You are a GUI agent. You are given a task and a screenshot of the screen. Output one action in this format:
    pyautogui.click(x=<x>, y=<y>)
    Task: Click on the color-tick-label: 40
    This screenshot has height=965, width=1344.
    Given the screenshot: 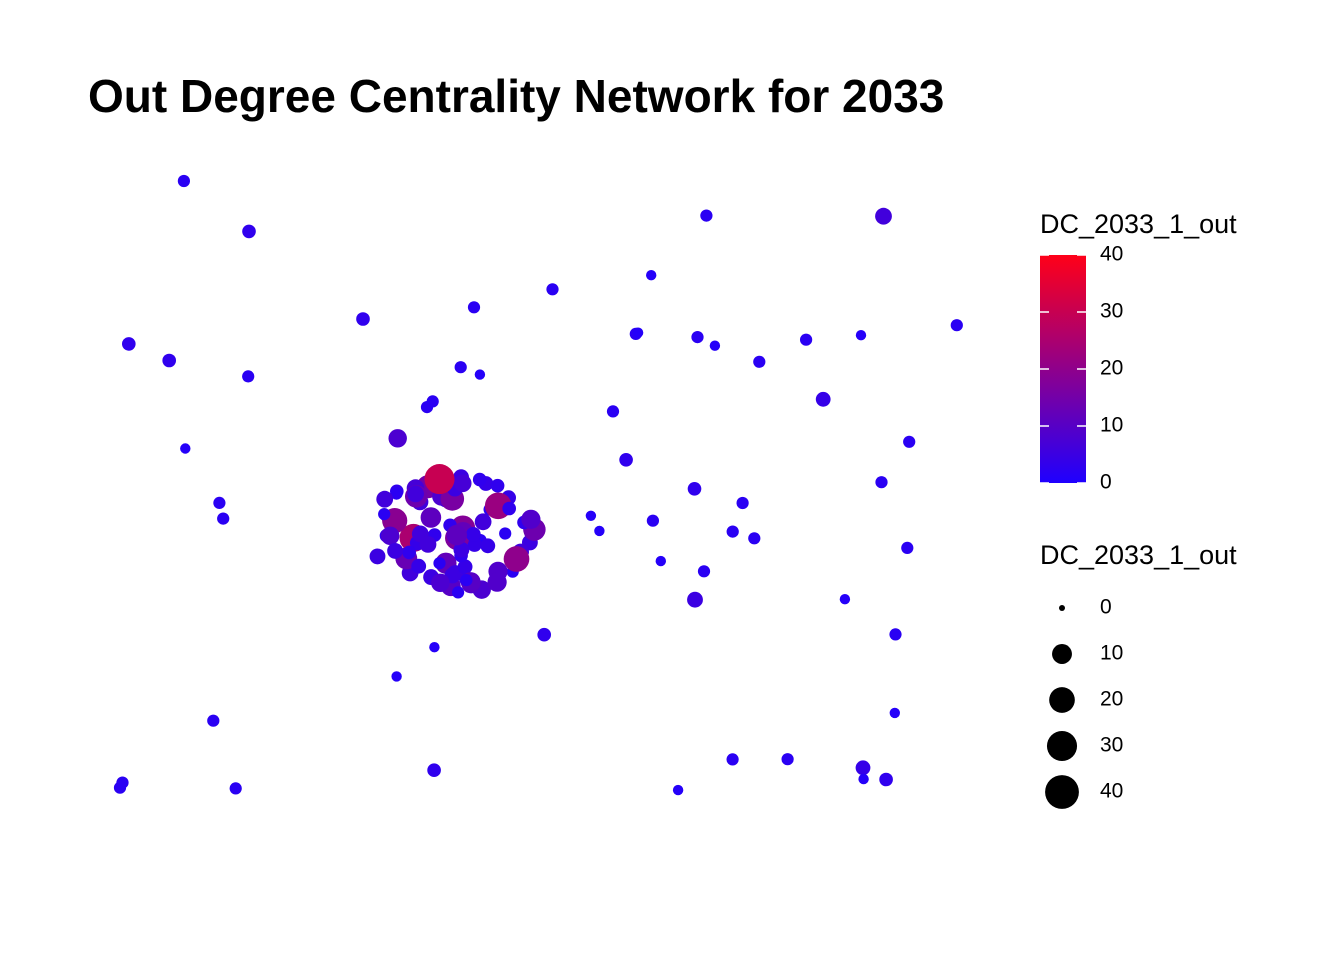 What is the action you would take?
    pyautogui.click(x=1111, y=254)
    